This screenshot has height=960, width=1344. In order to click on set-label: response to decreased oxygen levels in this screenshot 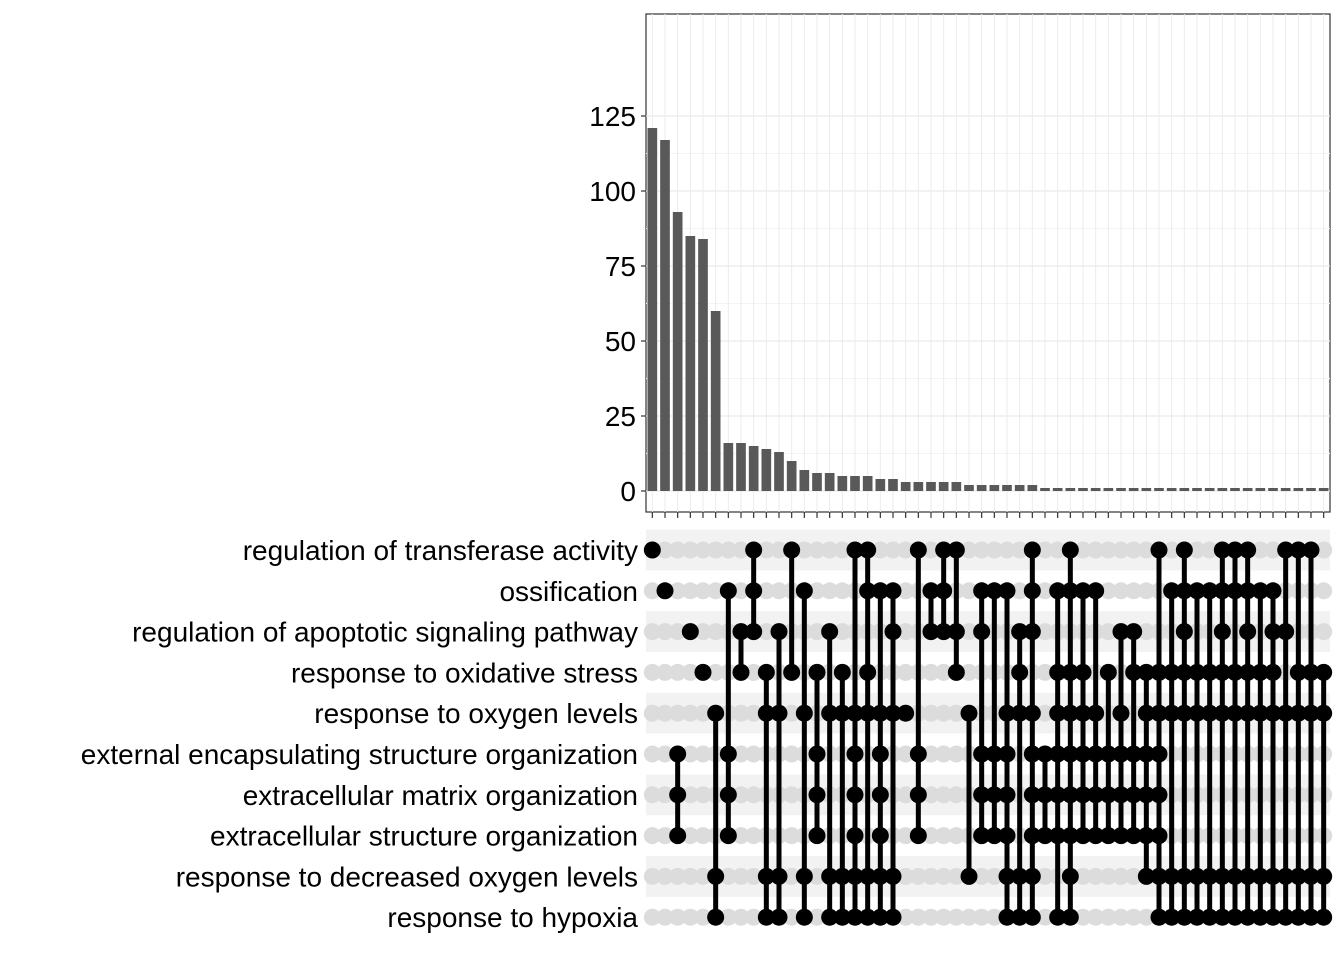, I will do `click(407, 876)`.